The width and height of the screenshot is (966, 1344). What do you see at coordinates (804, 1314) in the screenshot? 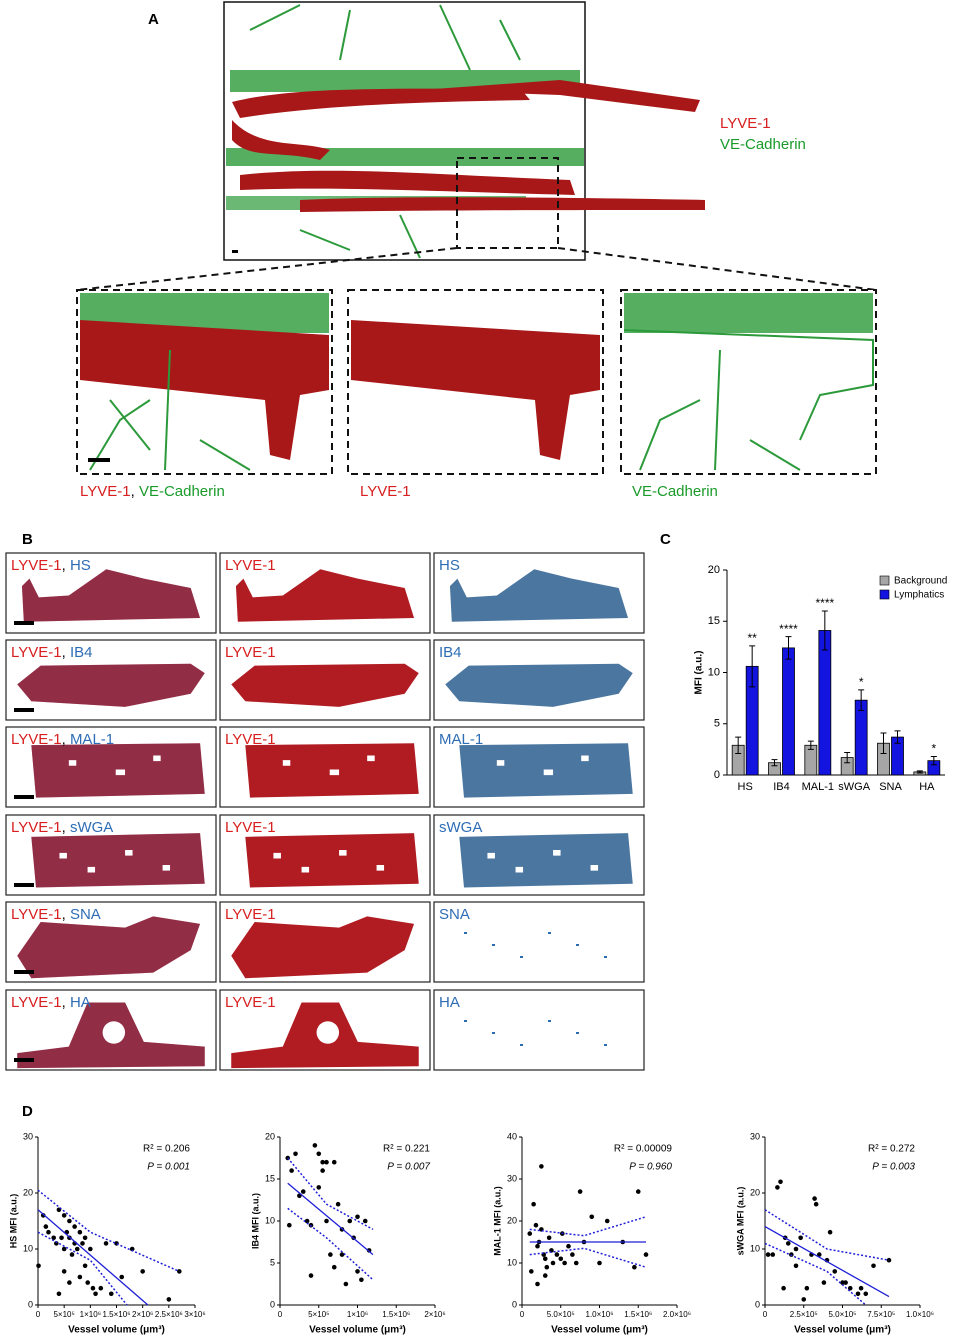
I see `x-tick-label: 2.5×10⁵` at bounding box center [804, 1314].